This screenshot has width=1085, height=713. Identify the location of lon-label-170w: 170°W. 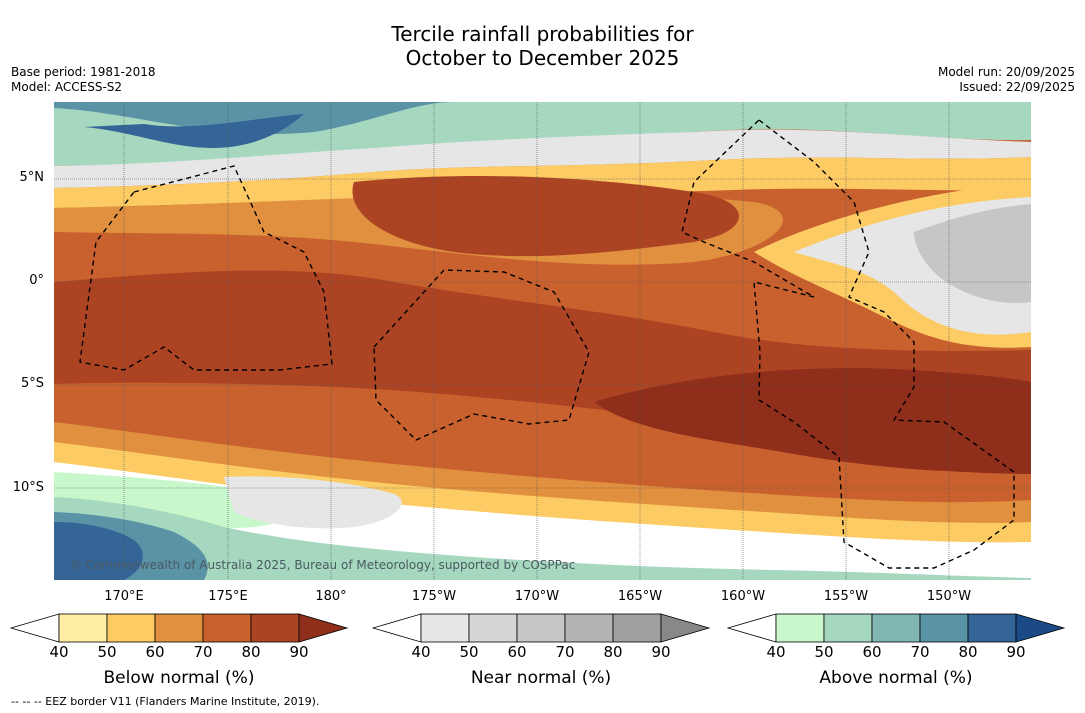
(537, 596).